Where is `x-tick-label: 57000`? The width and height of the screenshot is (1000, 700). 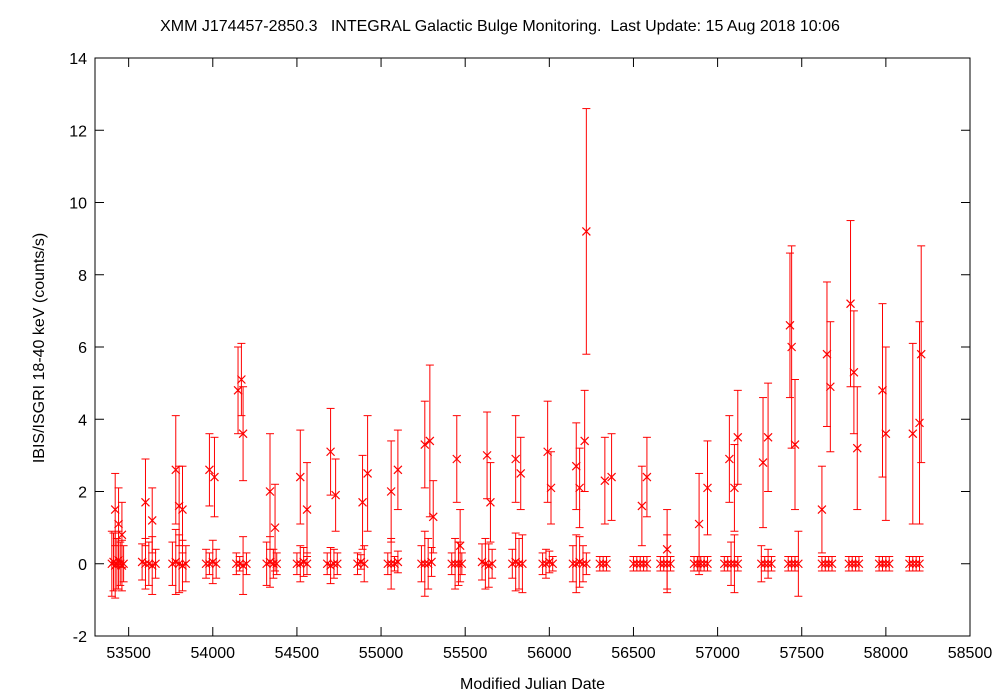 x-tick-label: 57000 is located at coordinates (717, 653).